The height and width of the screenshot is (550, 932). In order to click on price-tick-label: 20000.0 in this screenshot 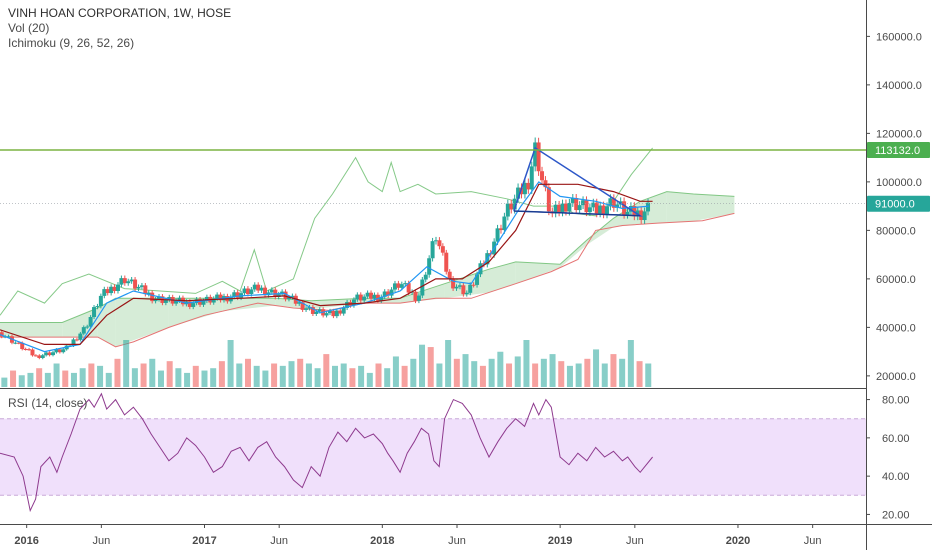, I will do `click(896, 377)`.